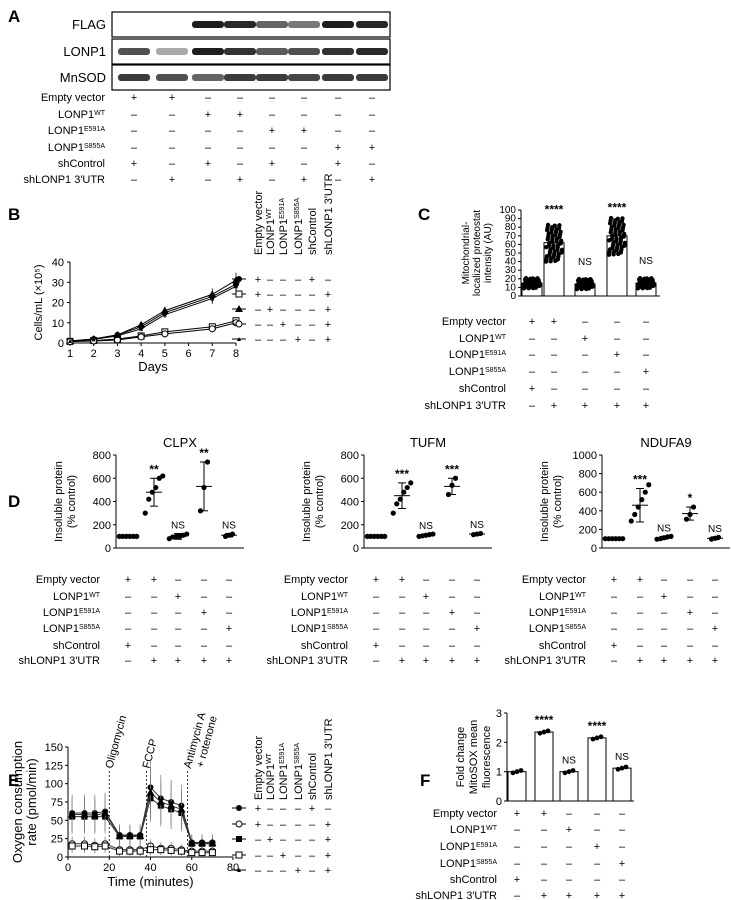  What do you see at coordinates (236, 354) in the screenshot?
I see `x-tick-label: 8` at bounding box center [236, 354].